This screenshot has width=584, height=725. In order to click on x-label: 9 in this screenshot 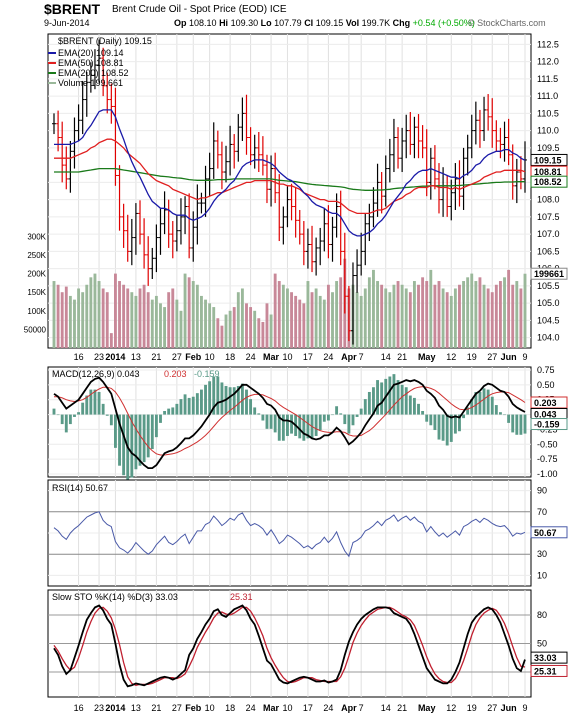, I will do `click(524, 357)`.